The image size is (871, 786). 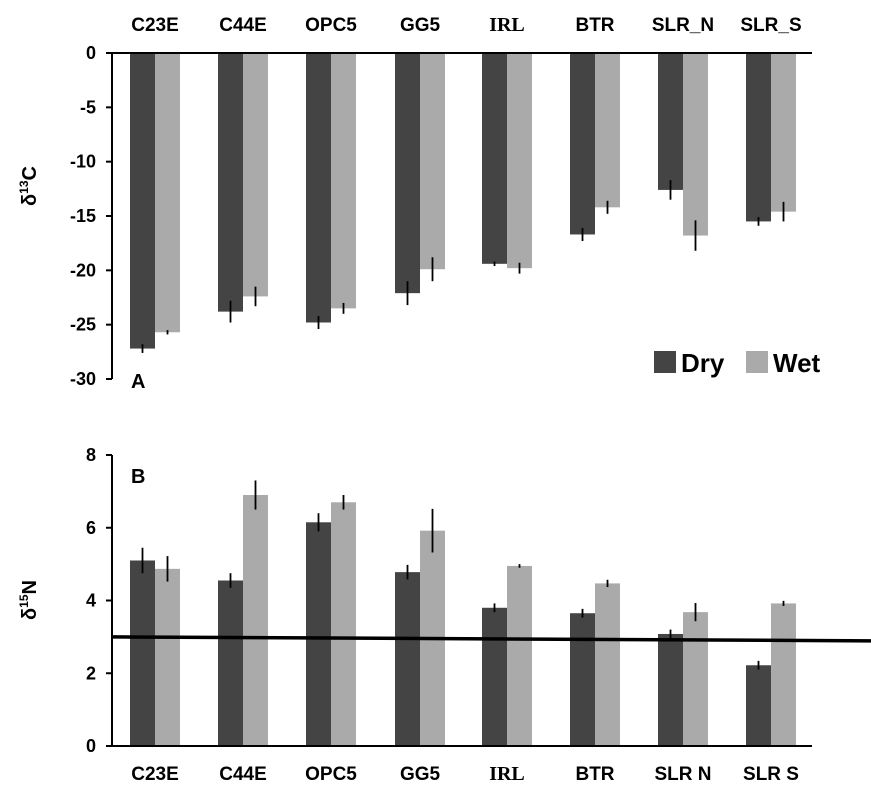 I want to click on category-label: SLR S, so click(x=771, y=774).